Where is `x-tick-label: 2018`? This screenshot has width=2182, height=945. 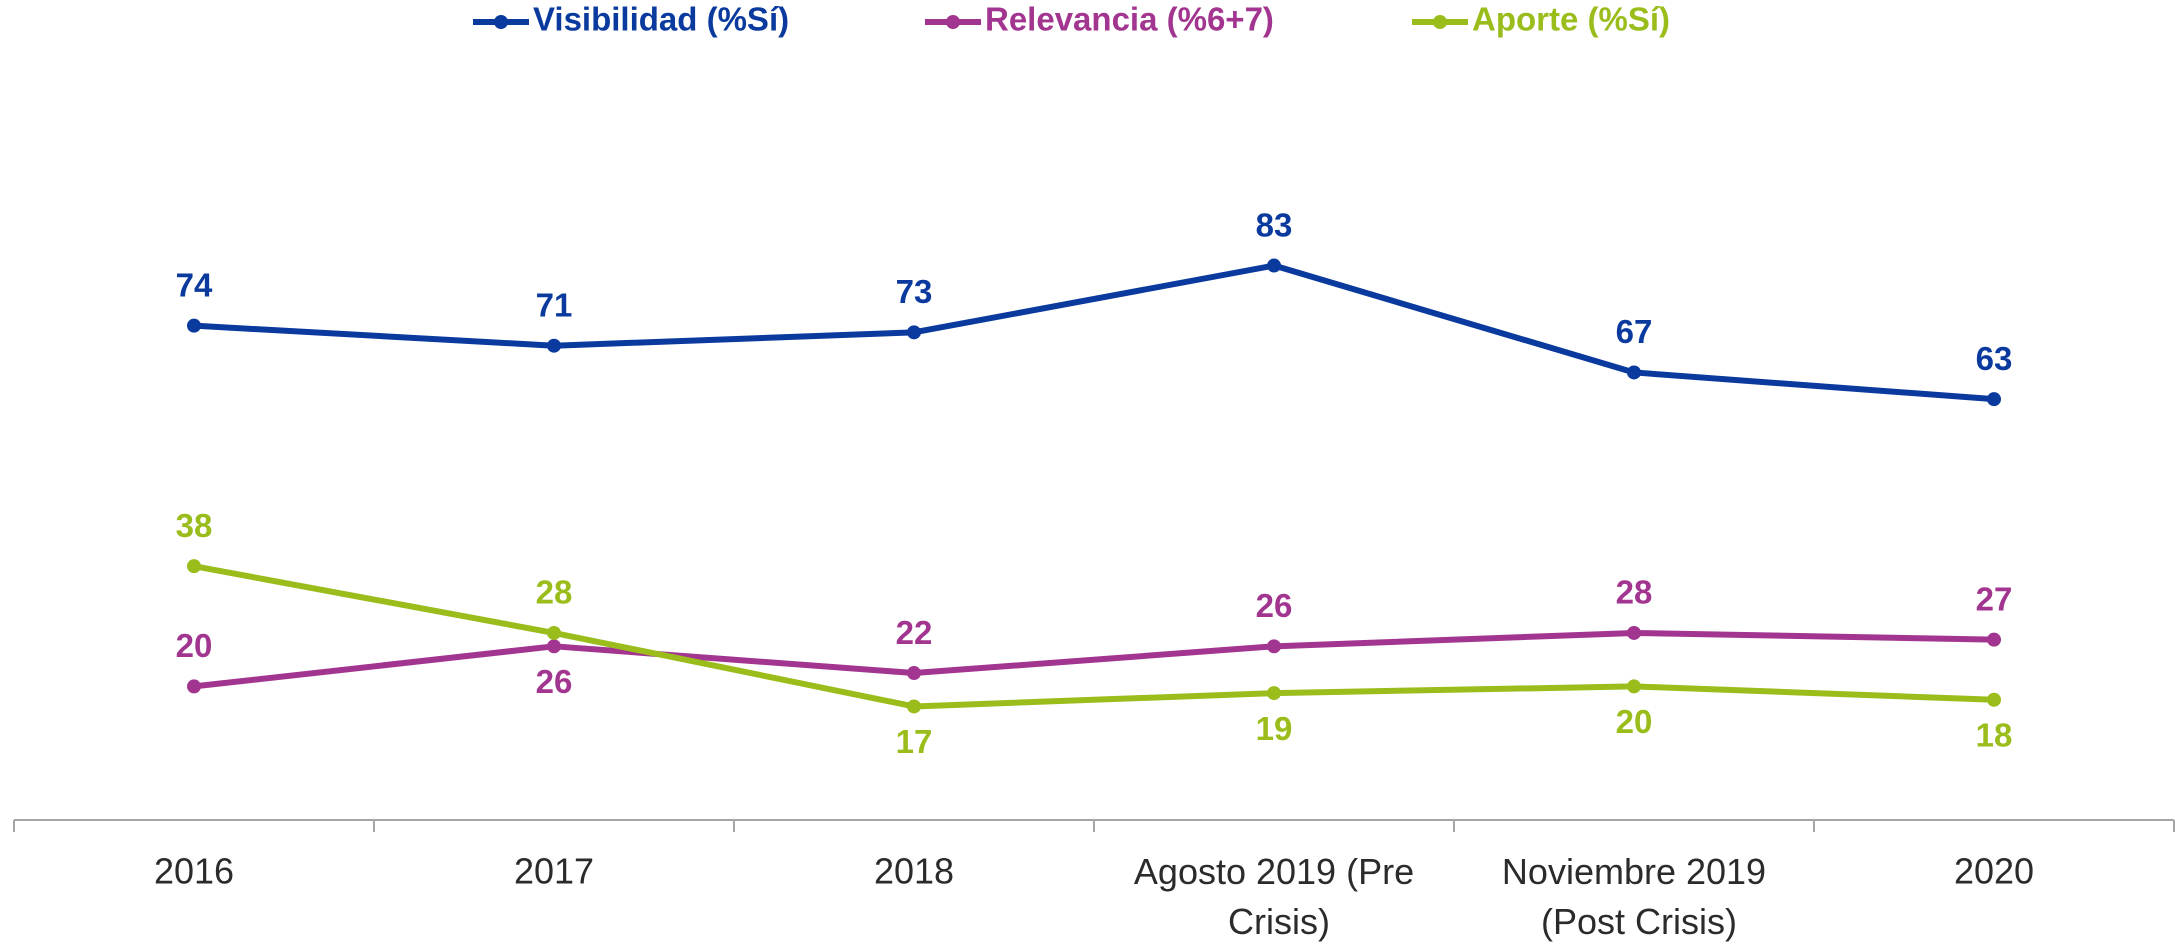
x-tick-label: 2018 is located at coordinates (914, 871).